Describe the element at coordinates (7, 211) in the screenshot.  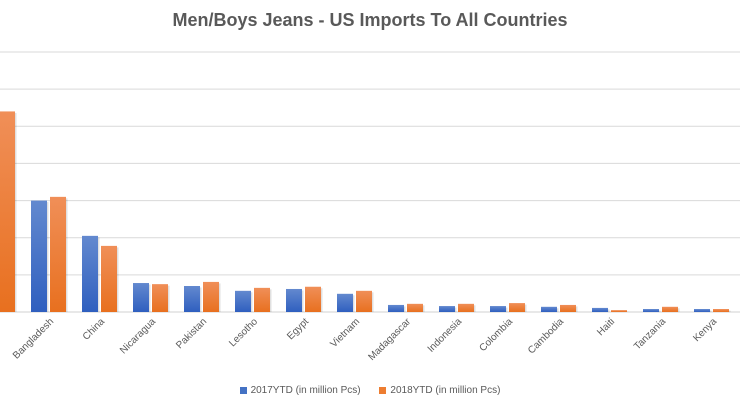
I see `bar-2018` at that location.